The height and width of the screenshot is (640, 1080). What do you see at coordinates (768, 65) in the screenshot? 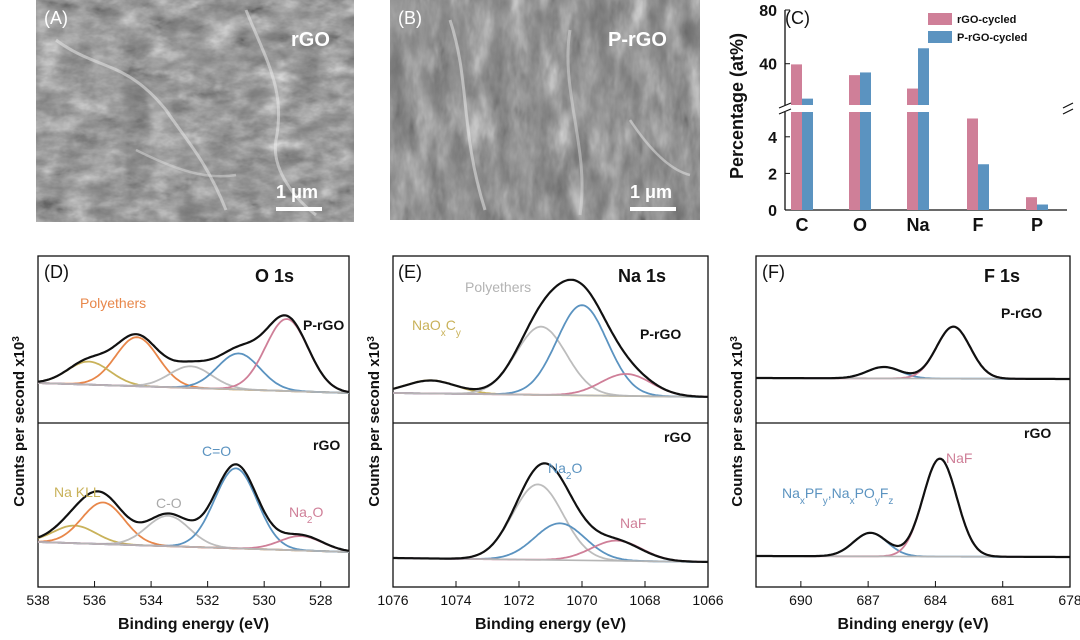
I see `bar-chart-ytick-label: 40` at bounding box center [768, 65].